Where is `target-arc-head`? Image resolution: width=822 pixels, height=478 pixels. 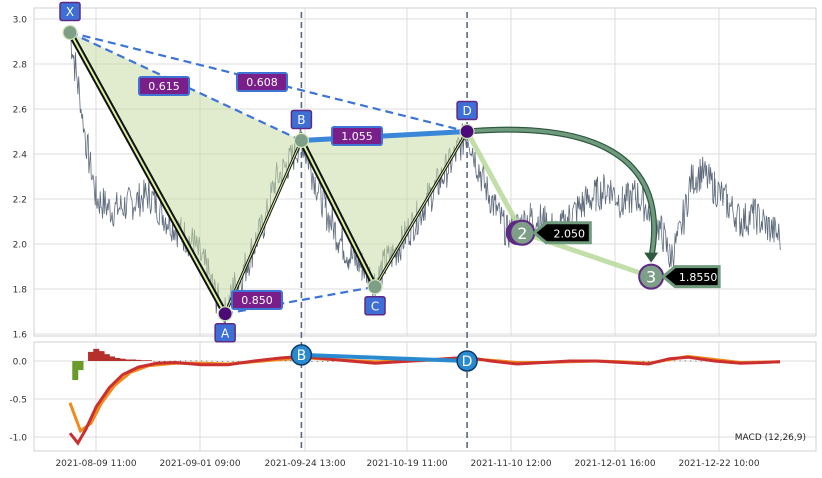 target-arc-head is located at coordinates (651, 257).